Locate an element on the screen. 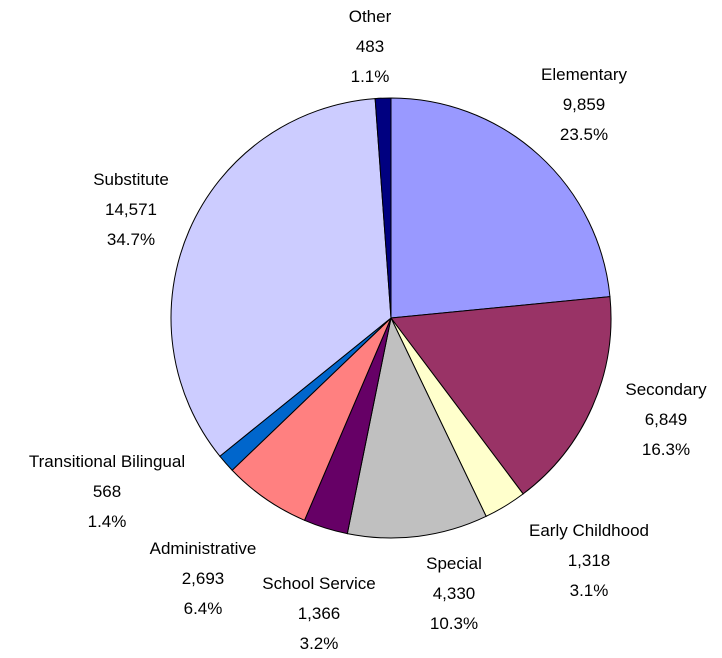 The width and height of the screenshot is (722, 658). slice-value-label: 483 is located at coordinates (370, 46).